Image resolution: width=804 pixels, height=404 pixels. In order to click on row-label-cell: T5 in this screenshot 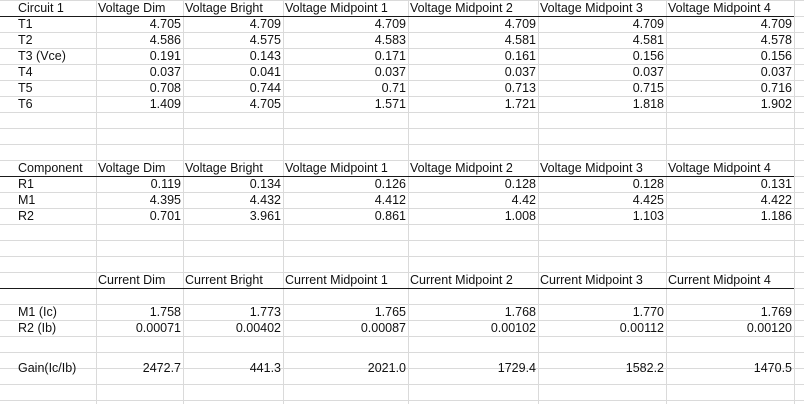, I will do `click(25, 88)`.